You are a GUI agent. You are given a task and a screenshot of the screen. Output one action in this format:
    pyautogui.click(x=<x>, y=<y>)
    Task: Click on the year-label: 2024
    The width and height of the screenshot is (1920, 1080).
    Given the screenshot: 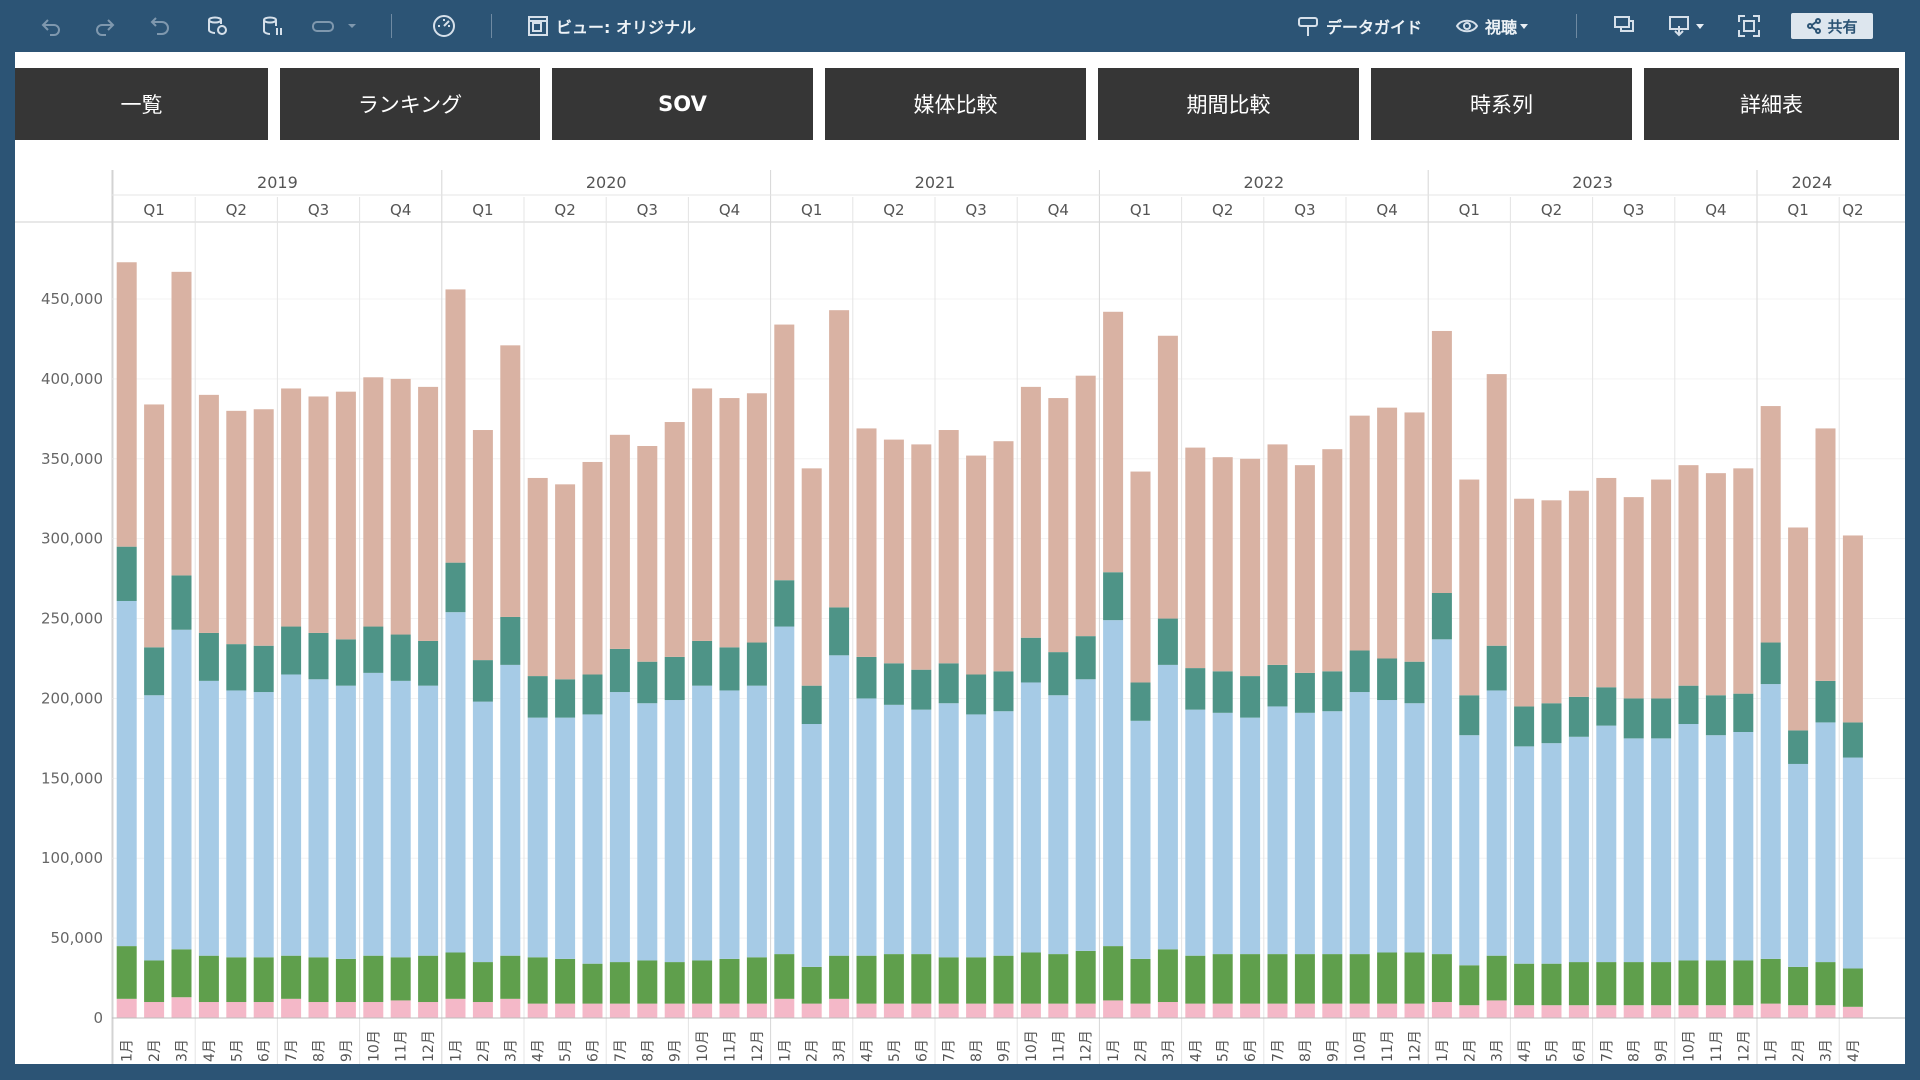 What is the action you would take?
    pyautogui.click(x=1811, y=182)
    